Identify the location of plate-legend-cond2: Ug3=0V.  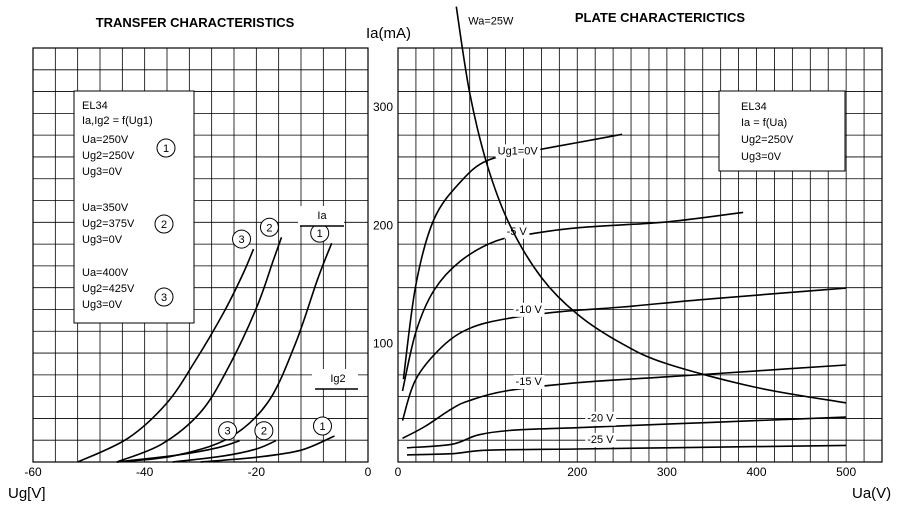
(761, 157).